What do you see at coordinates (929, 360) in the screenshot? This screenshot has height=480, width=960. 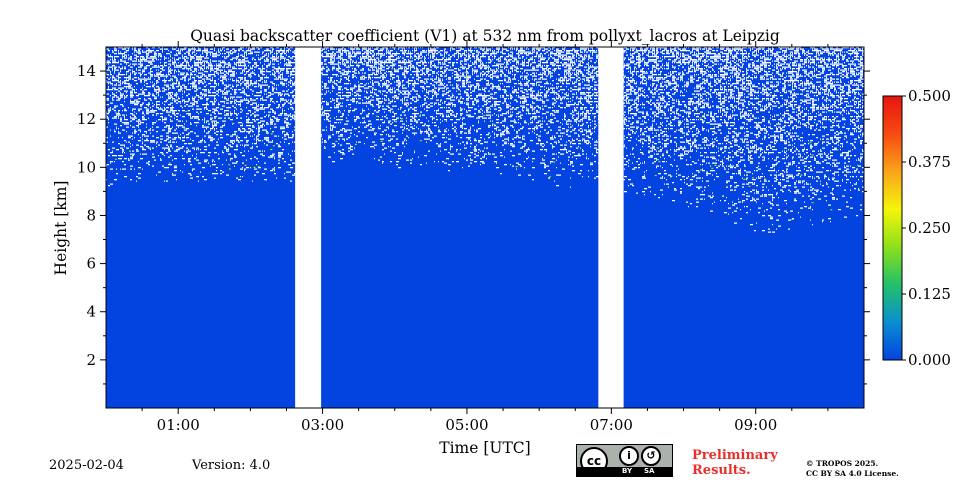 I see `colorbar-tick-label: 0.000` at bounding box center [929, 360].